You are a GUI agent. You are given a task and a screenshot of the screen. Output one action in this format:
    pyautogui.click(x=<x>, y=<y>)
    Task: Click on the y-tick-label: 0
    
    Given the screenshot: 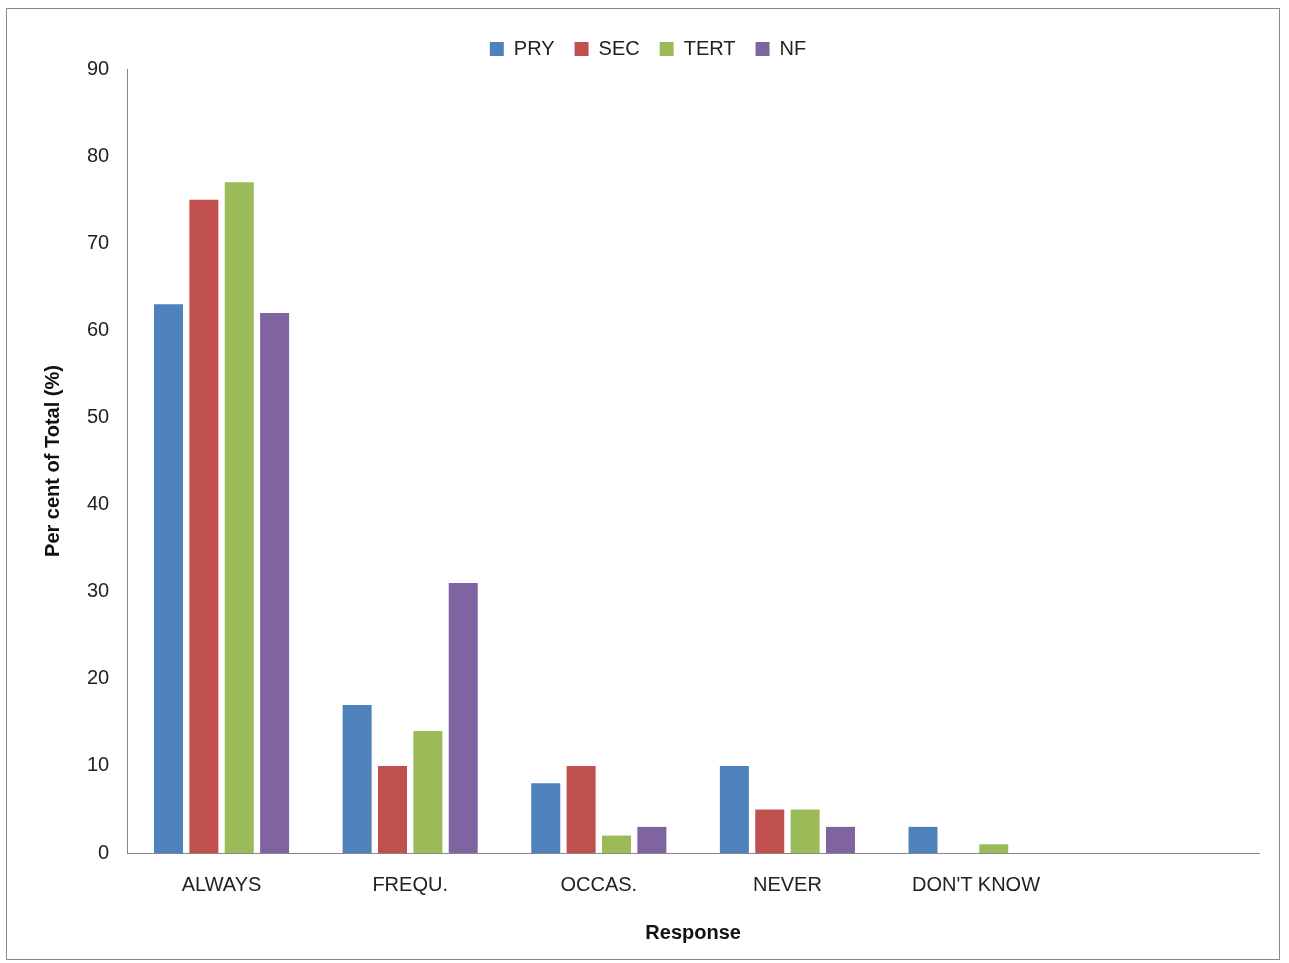 What is the action you would take?
    pyautogui.click(x=104, y=851)
    